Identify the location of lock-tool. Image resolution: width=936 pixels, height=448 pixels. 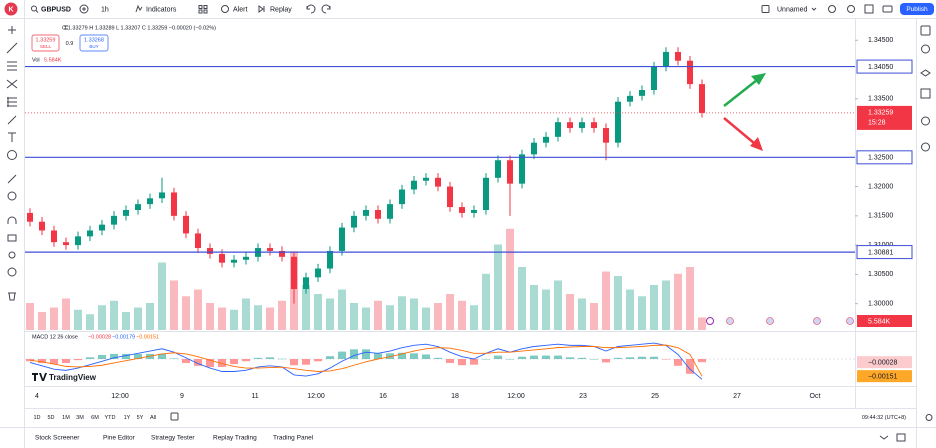
(12, 238).